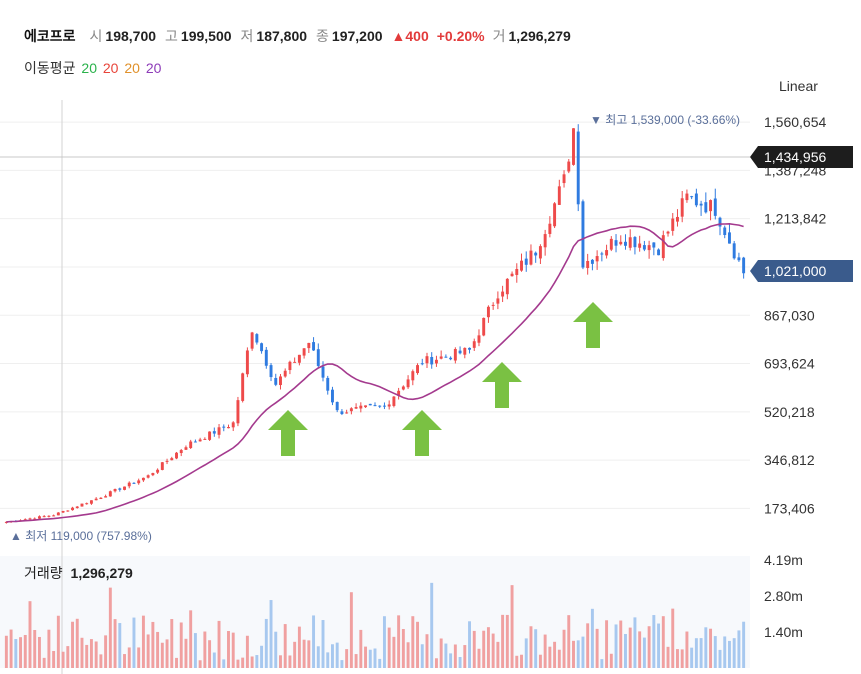 This screenshot has width=861, height=674. What do you see at coordinates (171, 36) in the screenshot?
I see `high-label: 고` at bounding box center [171, 36].